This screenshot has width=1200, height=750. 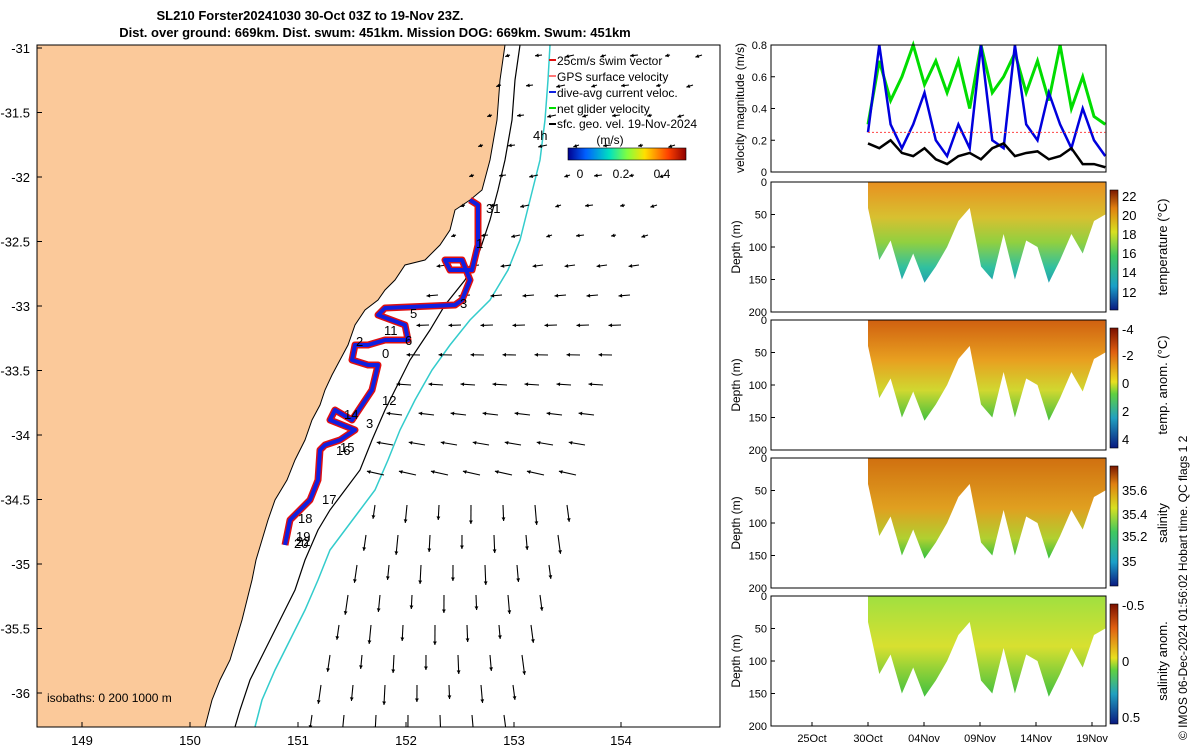 I want to click on vel-ytick-label: 0, so click(x=764, y=173).